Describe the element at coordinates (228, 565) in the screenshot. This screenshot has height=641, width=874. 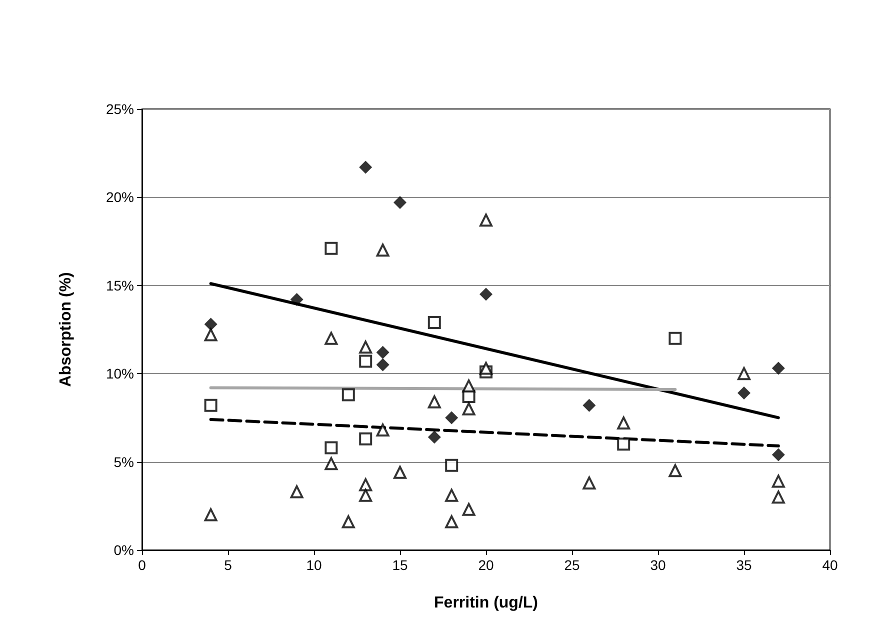
I see `x-tick-label: 5` at that location.